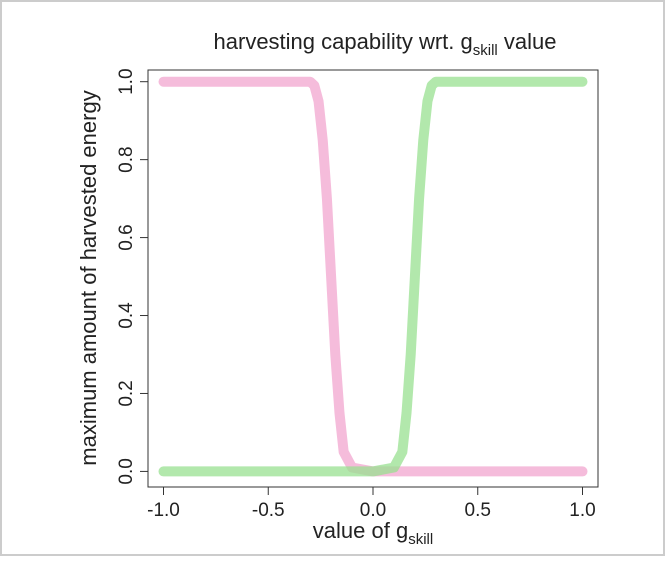  What do you see at coordinates (373, 510) in the screenshot?
I see `x-tick-label: 0.0` at bounding box center [373, 510].